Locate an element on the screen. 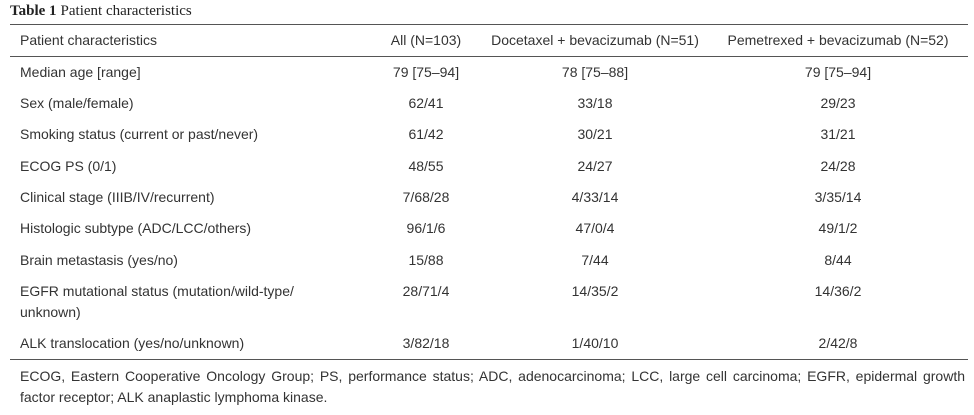 The image size is (974, 415). cell: 49/1/2 is located at coordinates (838, 228).